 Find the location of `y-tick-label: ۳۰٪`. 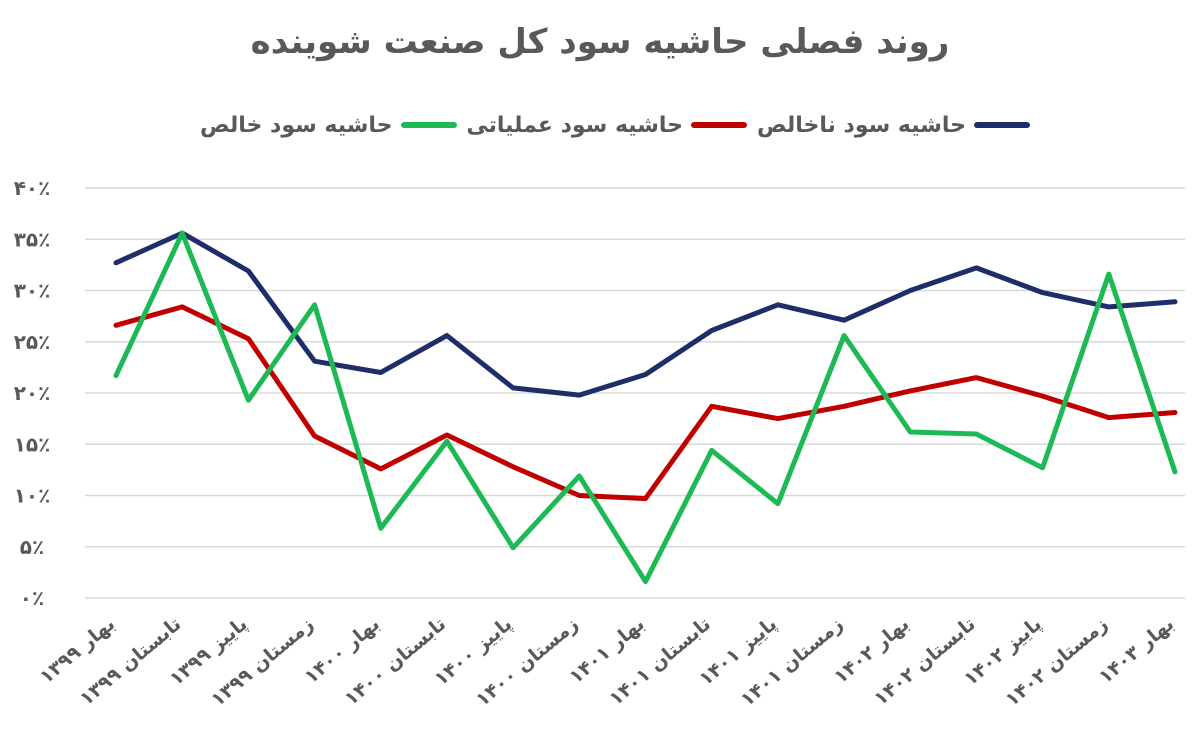

y-tick-label: ۳۰٪ is located at coordinates (32, 291).